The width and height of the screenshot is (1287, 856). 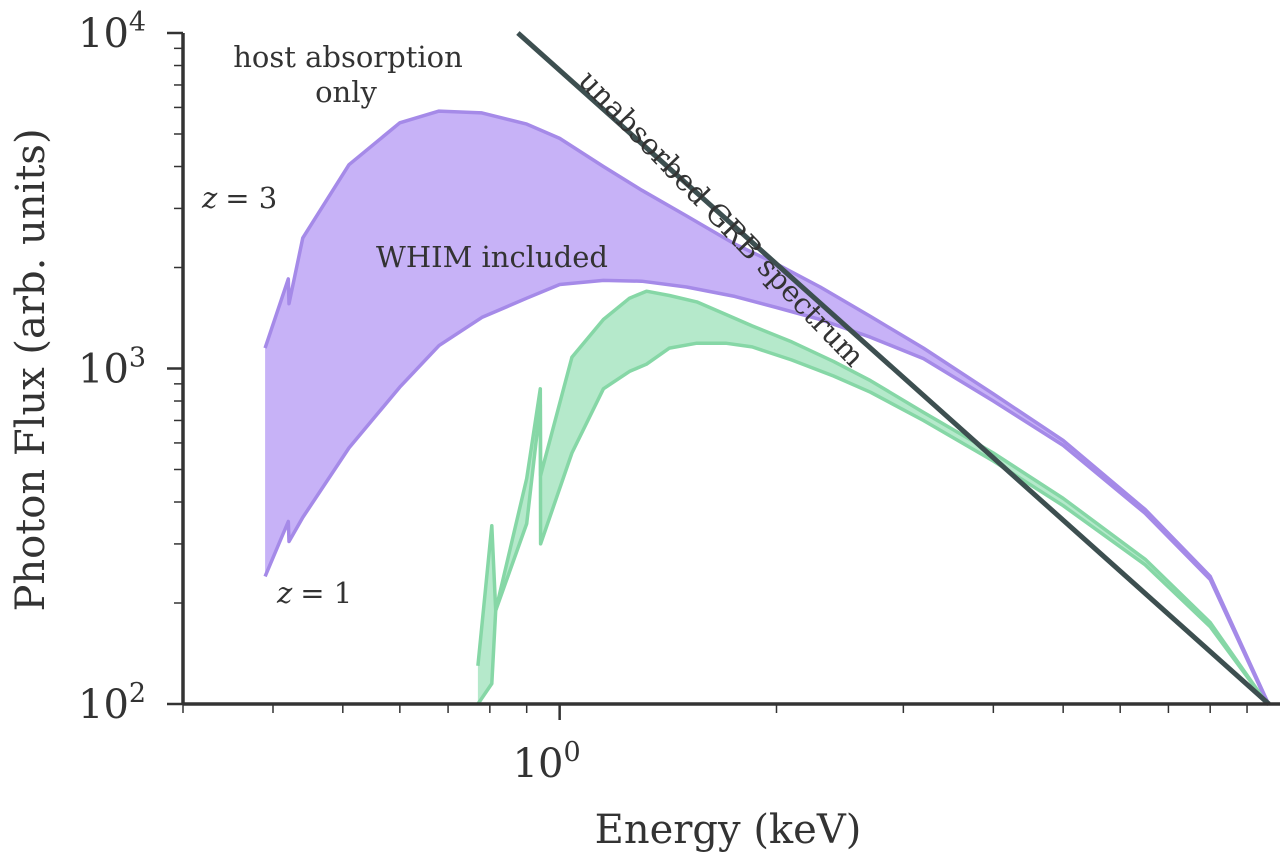 What do you see at coordinates (137, 693) in the screenshot?
I see `y-tick-label-exponent: 2` at bounding box center [137, 693].